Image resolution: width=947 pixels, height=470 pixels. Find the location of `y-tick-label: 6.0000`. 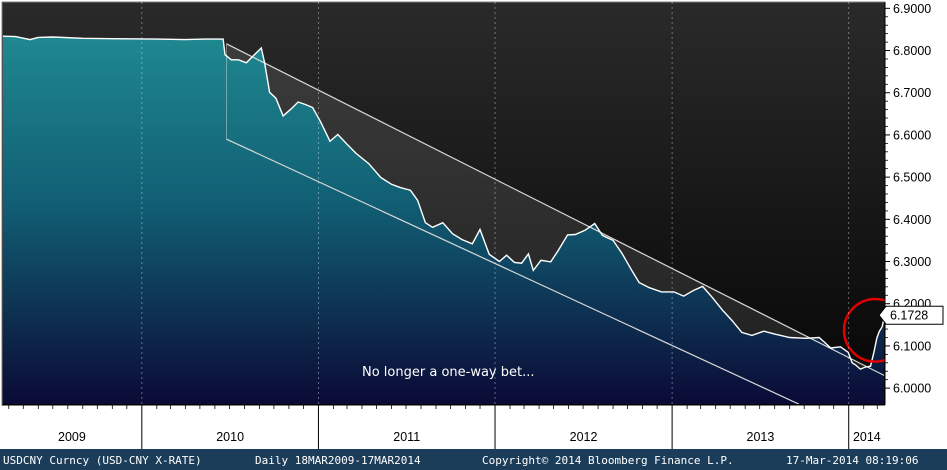

y-tick-label: 6.0000 is located at coordinates (912, 389).